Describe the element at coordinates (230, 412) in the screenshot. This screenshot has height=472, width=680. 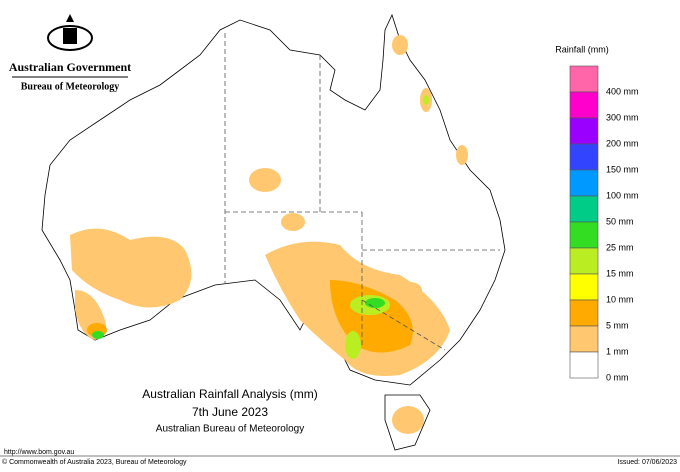
I see `map-date: 7th June 2023` at that location.